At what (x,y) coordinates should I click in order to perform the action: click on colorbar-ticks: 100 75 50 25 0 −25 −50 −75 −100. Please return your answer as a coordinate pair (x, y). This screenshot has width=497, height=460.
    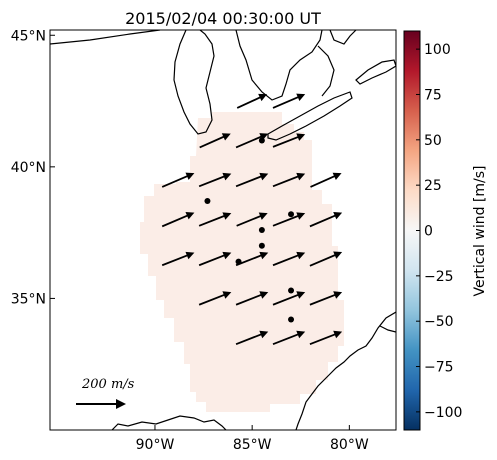
    Looking at the image, I should click on (439, 231).